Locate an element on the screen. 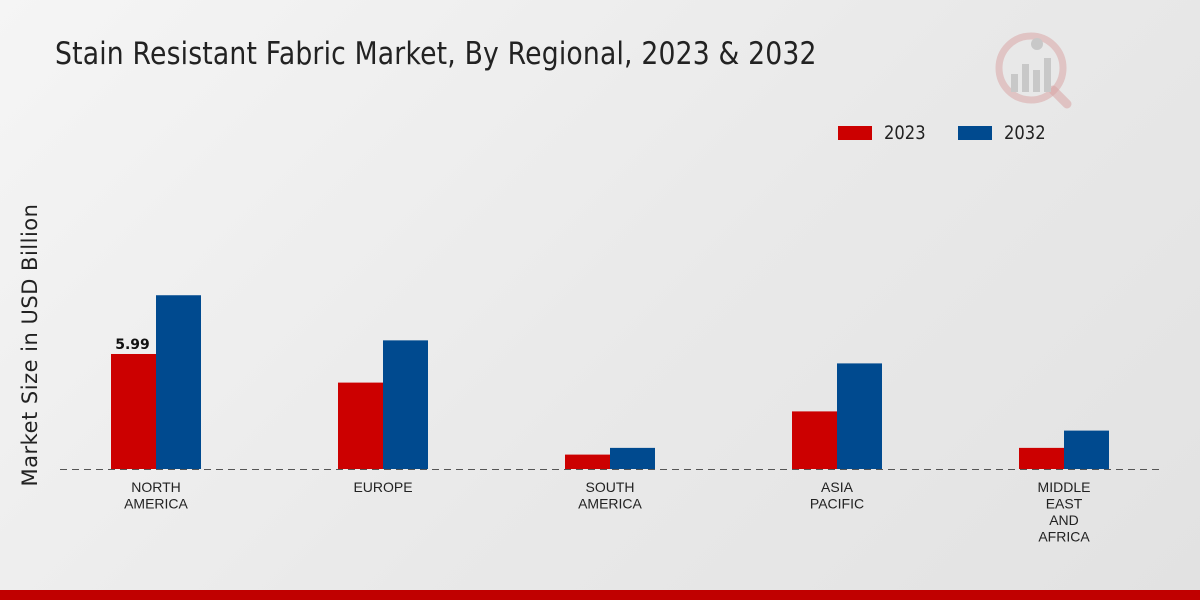  bar-2032-middle-east-and-africa is located at coordinates (1086, 449).